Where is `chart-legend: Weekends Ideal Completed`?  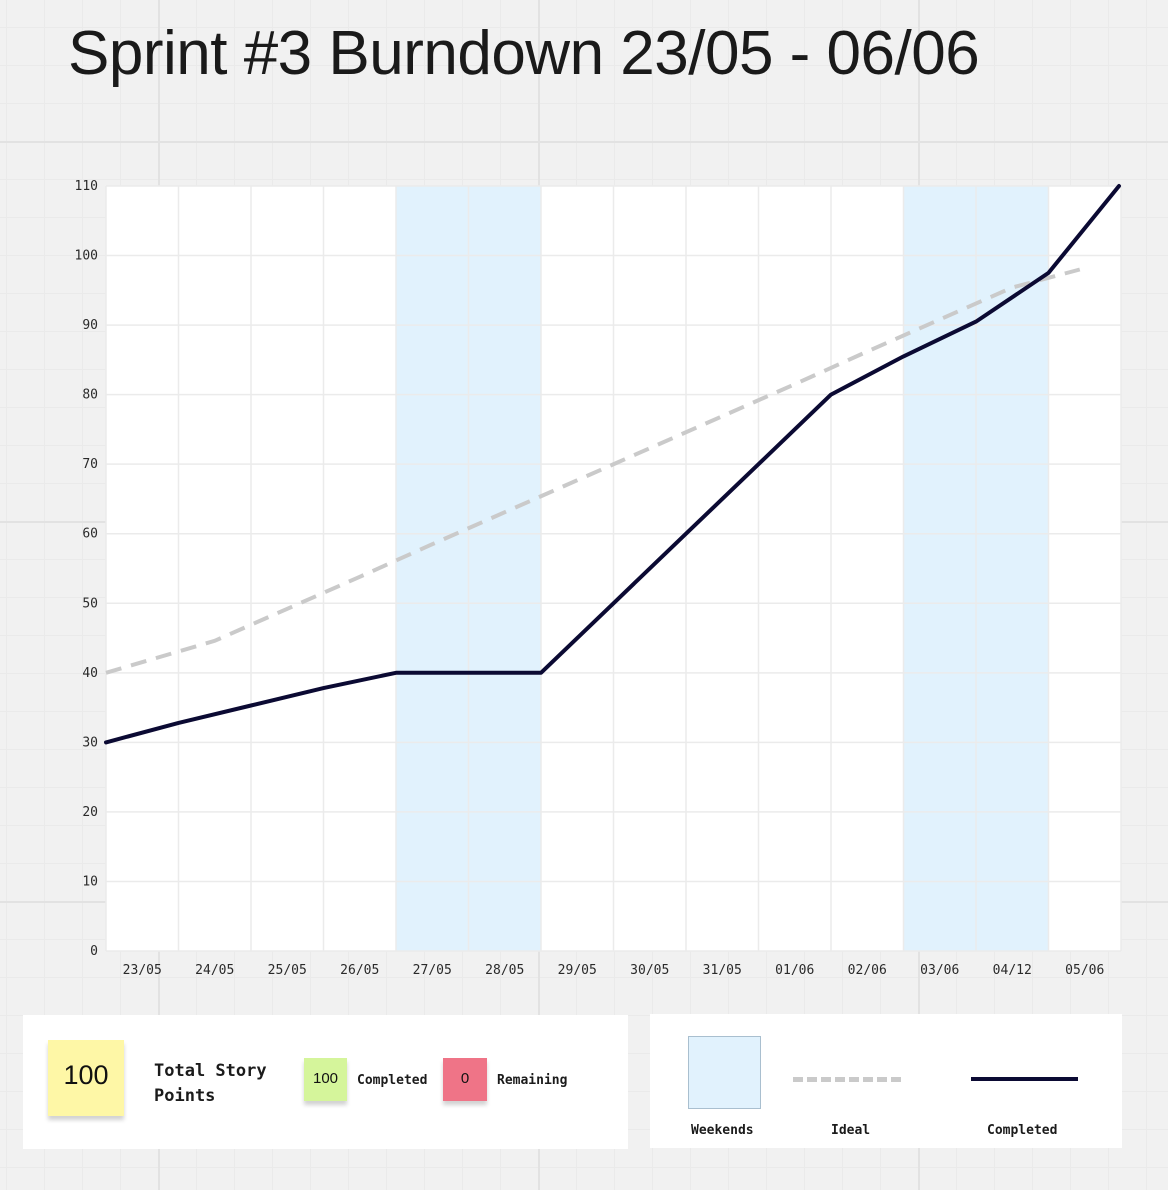
chart-legend: Weekends Ideal Completed is located at coordinates (886, 1081).